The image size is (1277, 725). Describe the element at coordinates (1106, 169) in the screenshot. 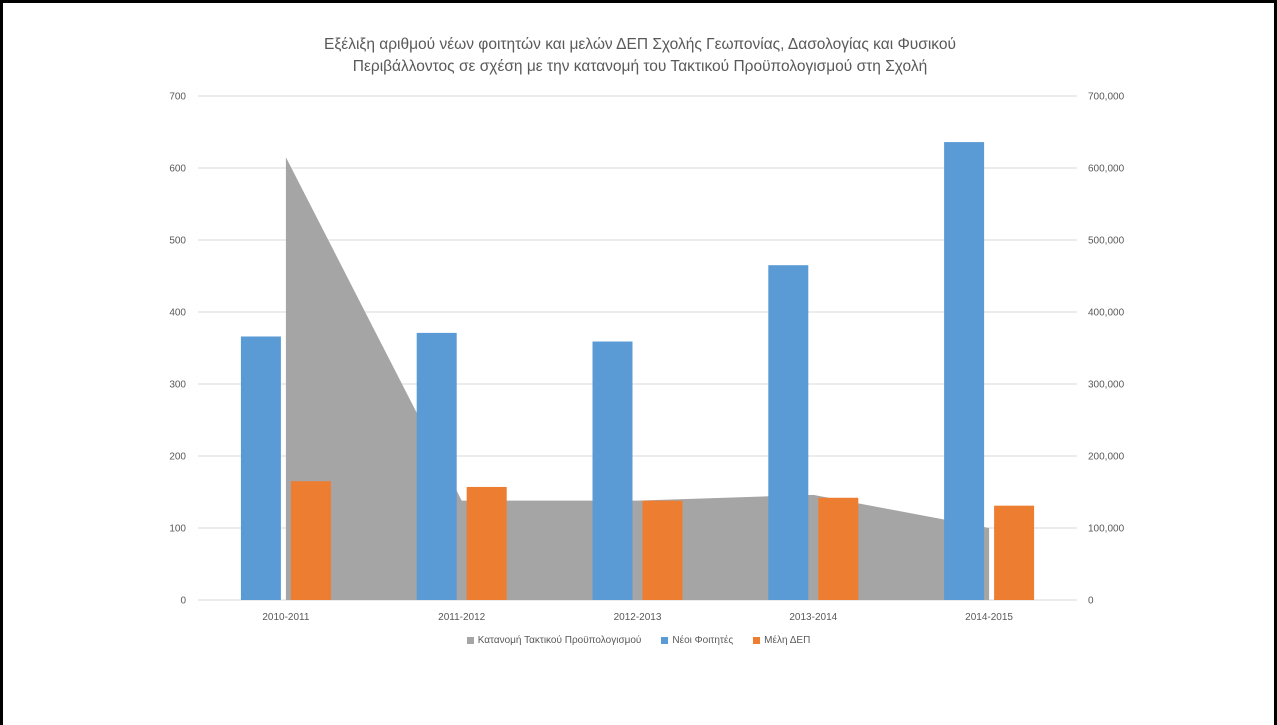

I see `right-axis-tick-label: 600,000` at that location.